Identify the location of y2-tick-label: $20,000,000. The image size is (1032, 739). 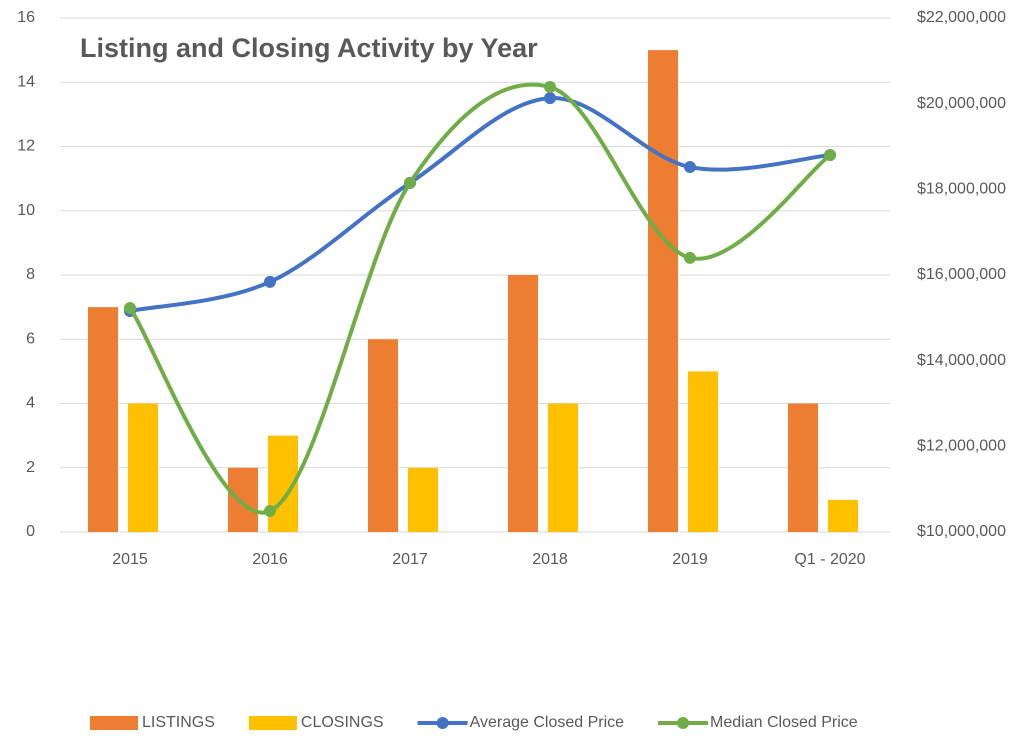
(961, 103).